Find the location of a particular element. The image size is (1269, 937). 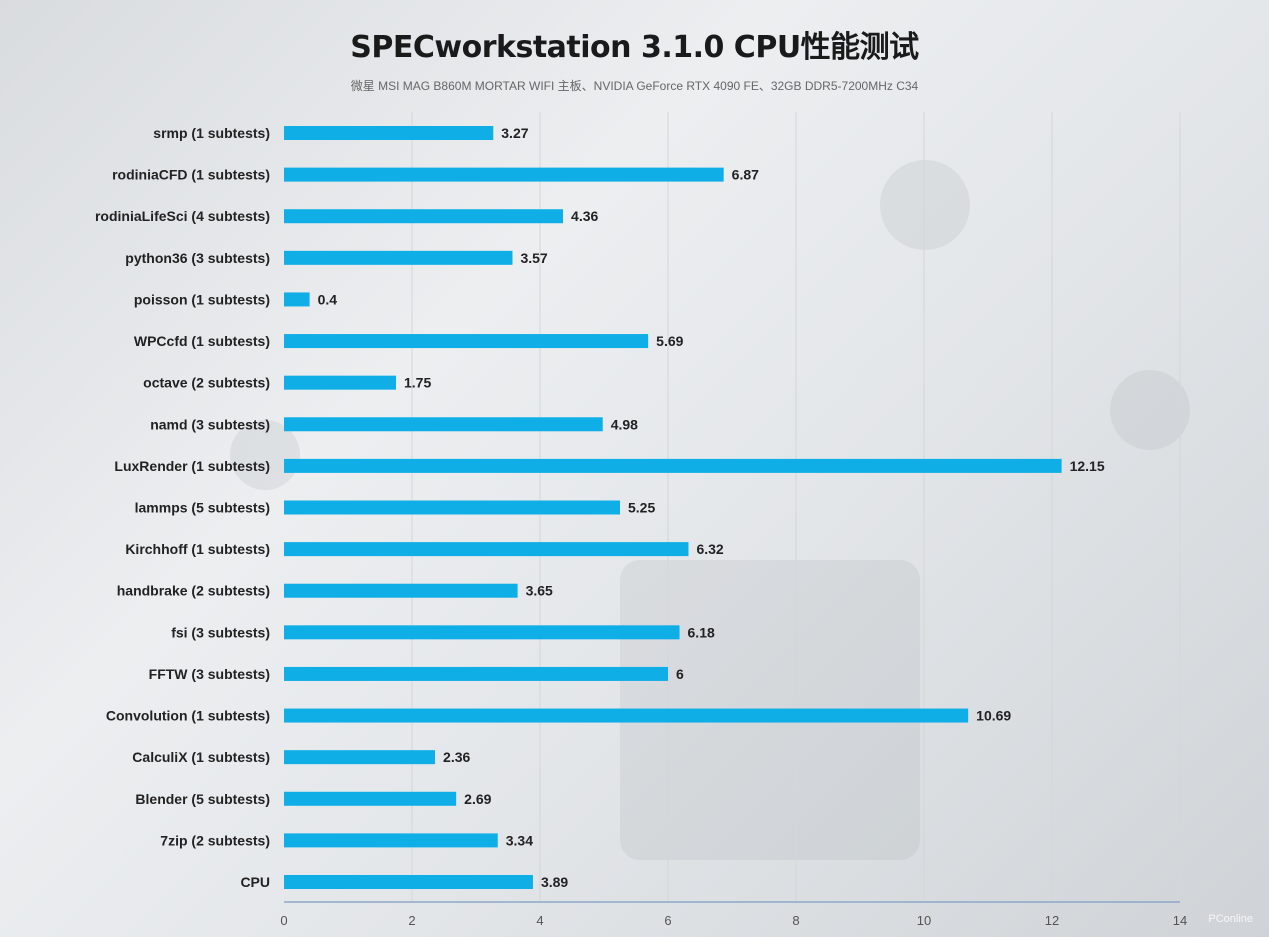

category-label: python36 (3 subtests) is located at coordinates (197, 258).